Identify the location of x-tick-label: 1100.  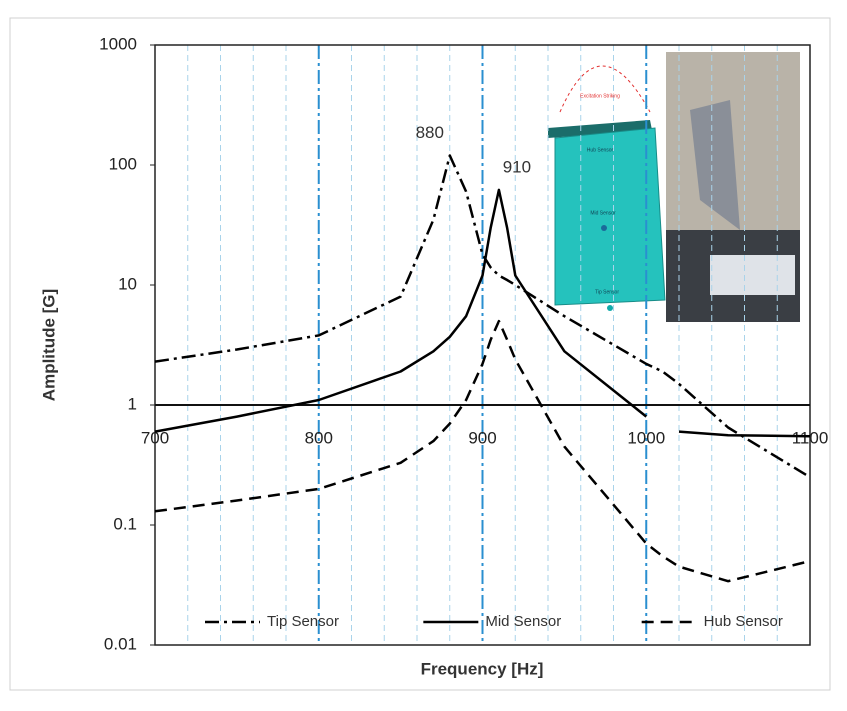
(810, 437).